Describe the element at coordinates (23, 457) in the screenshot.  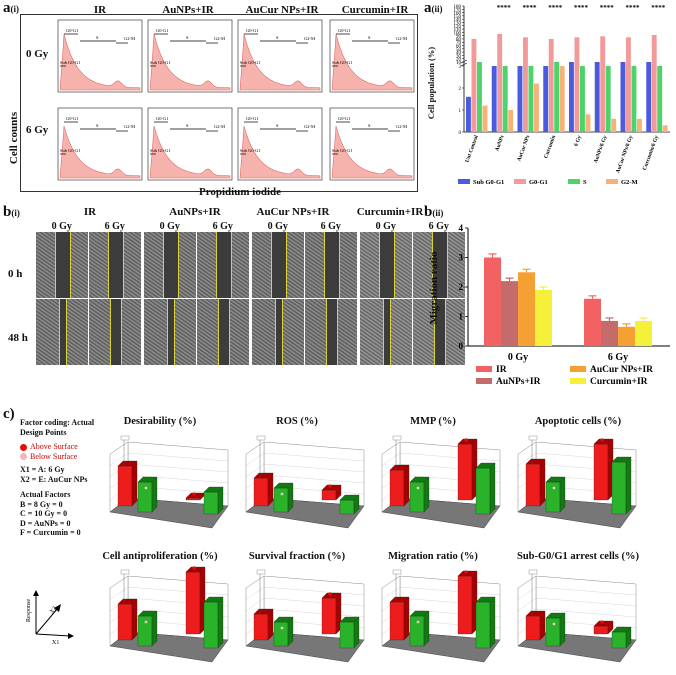
I see `below-surface-dot` at that location.